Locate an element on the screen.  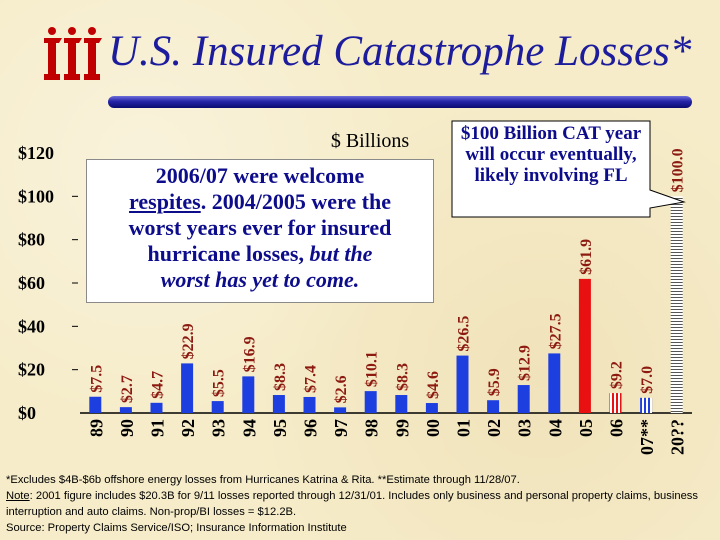
x-tick-label: 99 is located at coordinates (402, 428).